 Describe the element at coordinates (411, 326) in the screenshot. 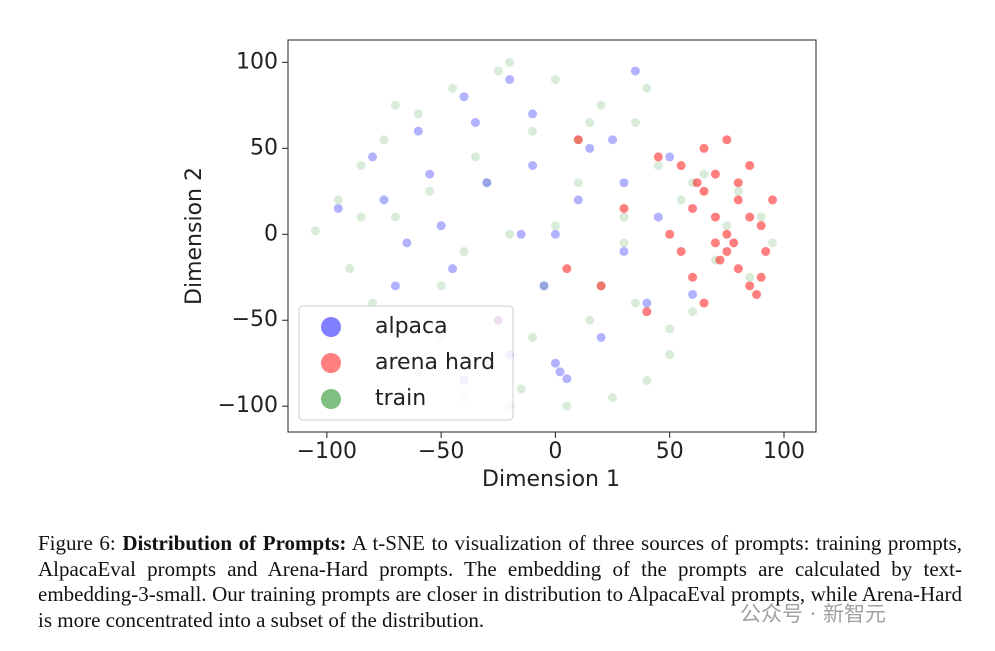

I see `legend-label: alpaca` at that location.